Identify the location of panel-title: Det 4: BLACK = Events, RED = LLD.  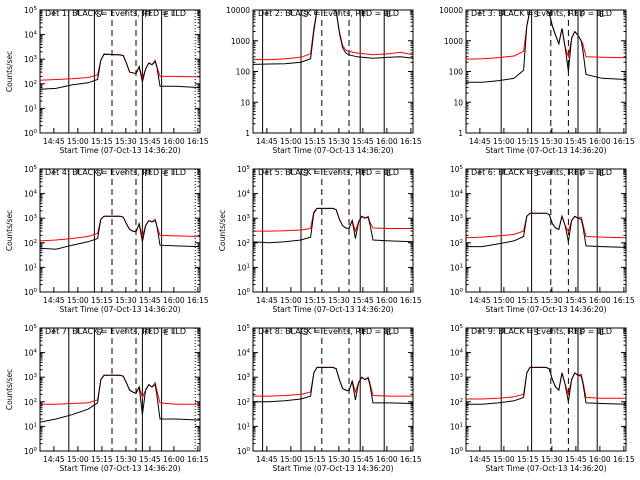
(115, 172).